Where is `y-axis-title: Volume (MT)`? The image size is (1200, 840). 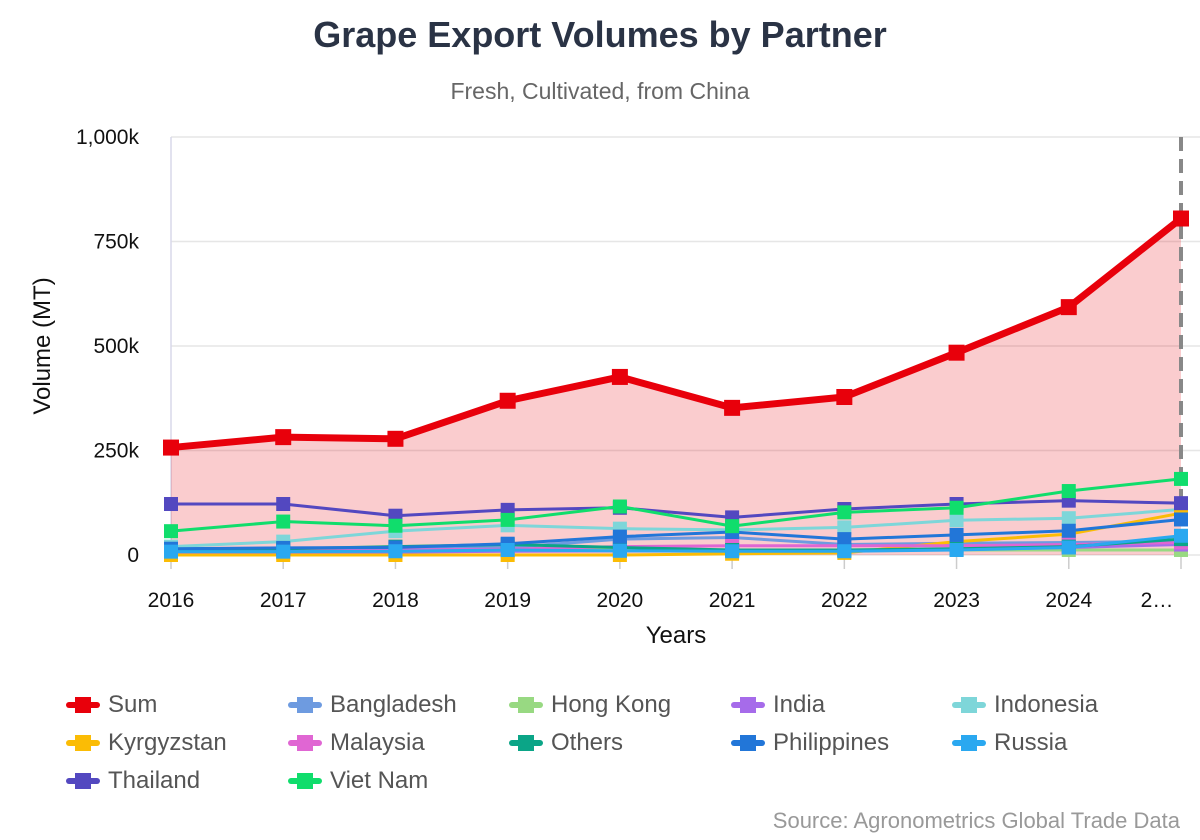
y-axis-title: Volume (MT) is located at coordinates (42, 345).